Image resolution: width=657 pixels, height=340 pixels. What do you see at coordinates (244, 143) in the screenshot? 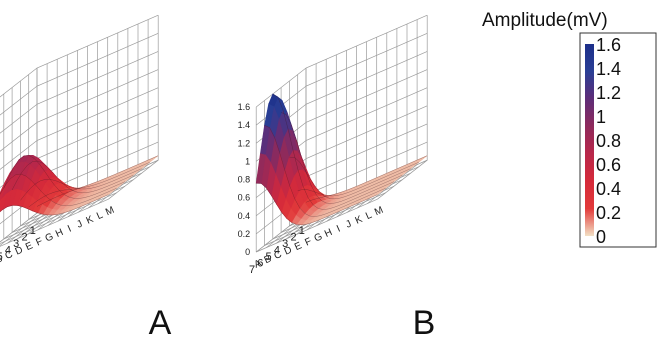
I see `z-tick-label: 1.2` at bounding box center [244, 143].